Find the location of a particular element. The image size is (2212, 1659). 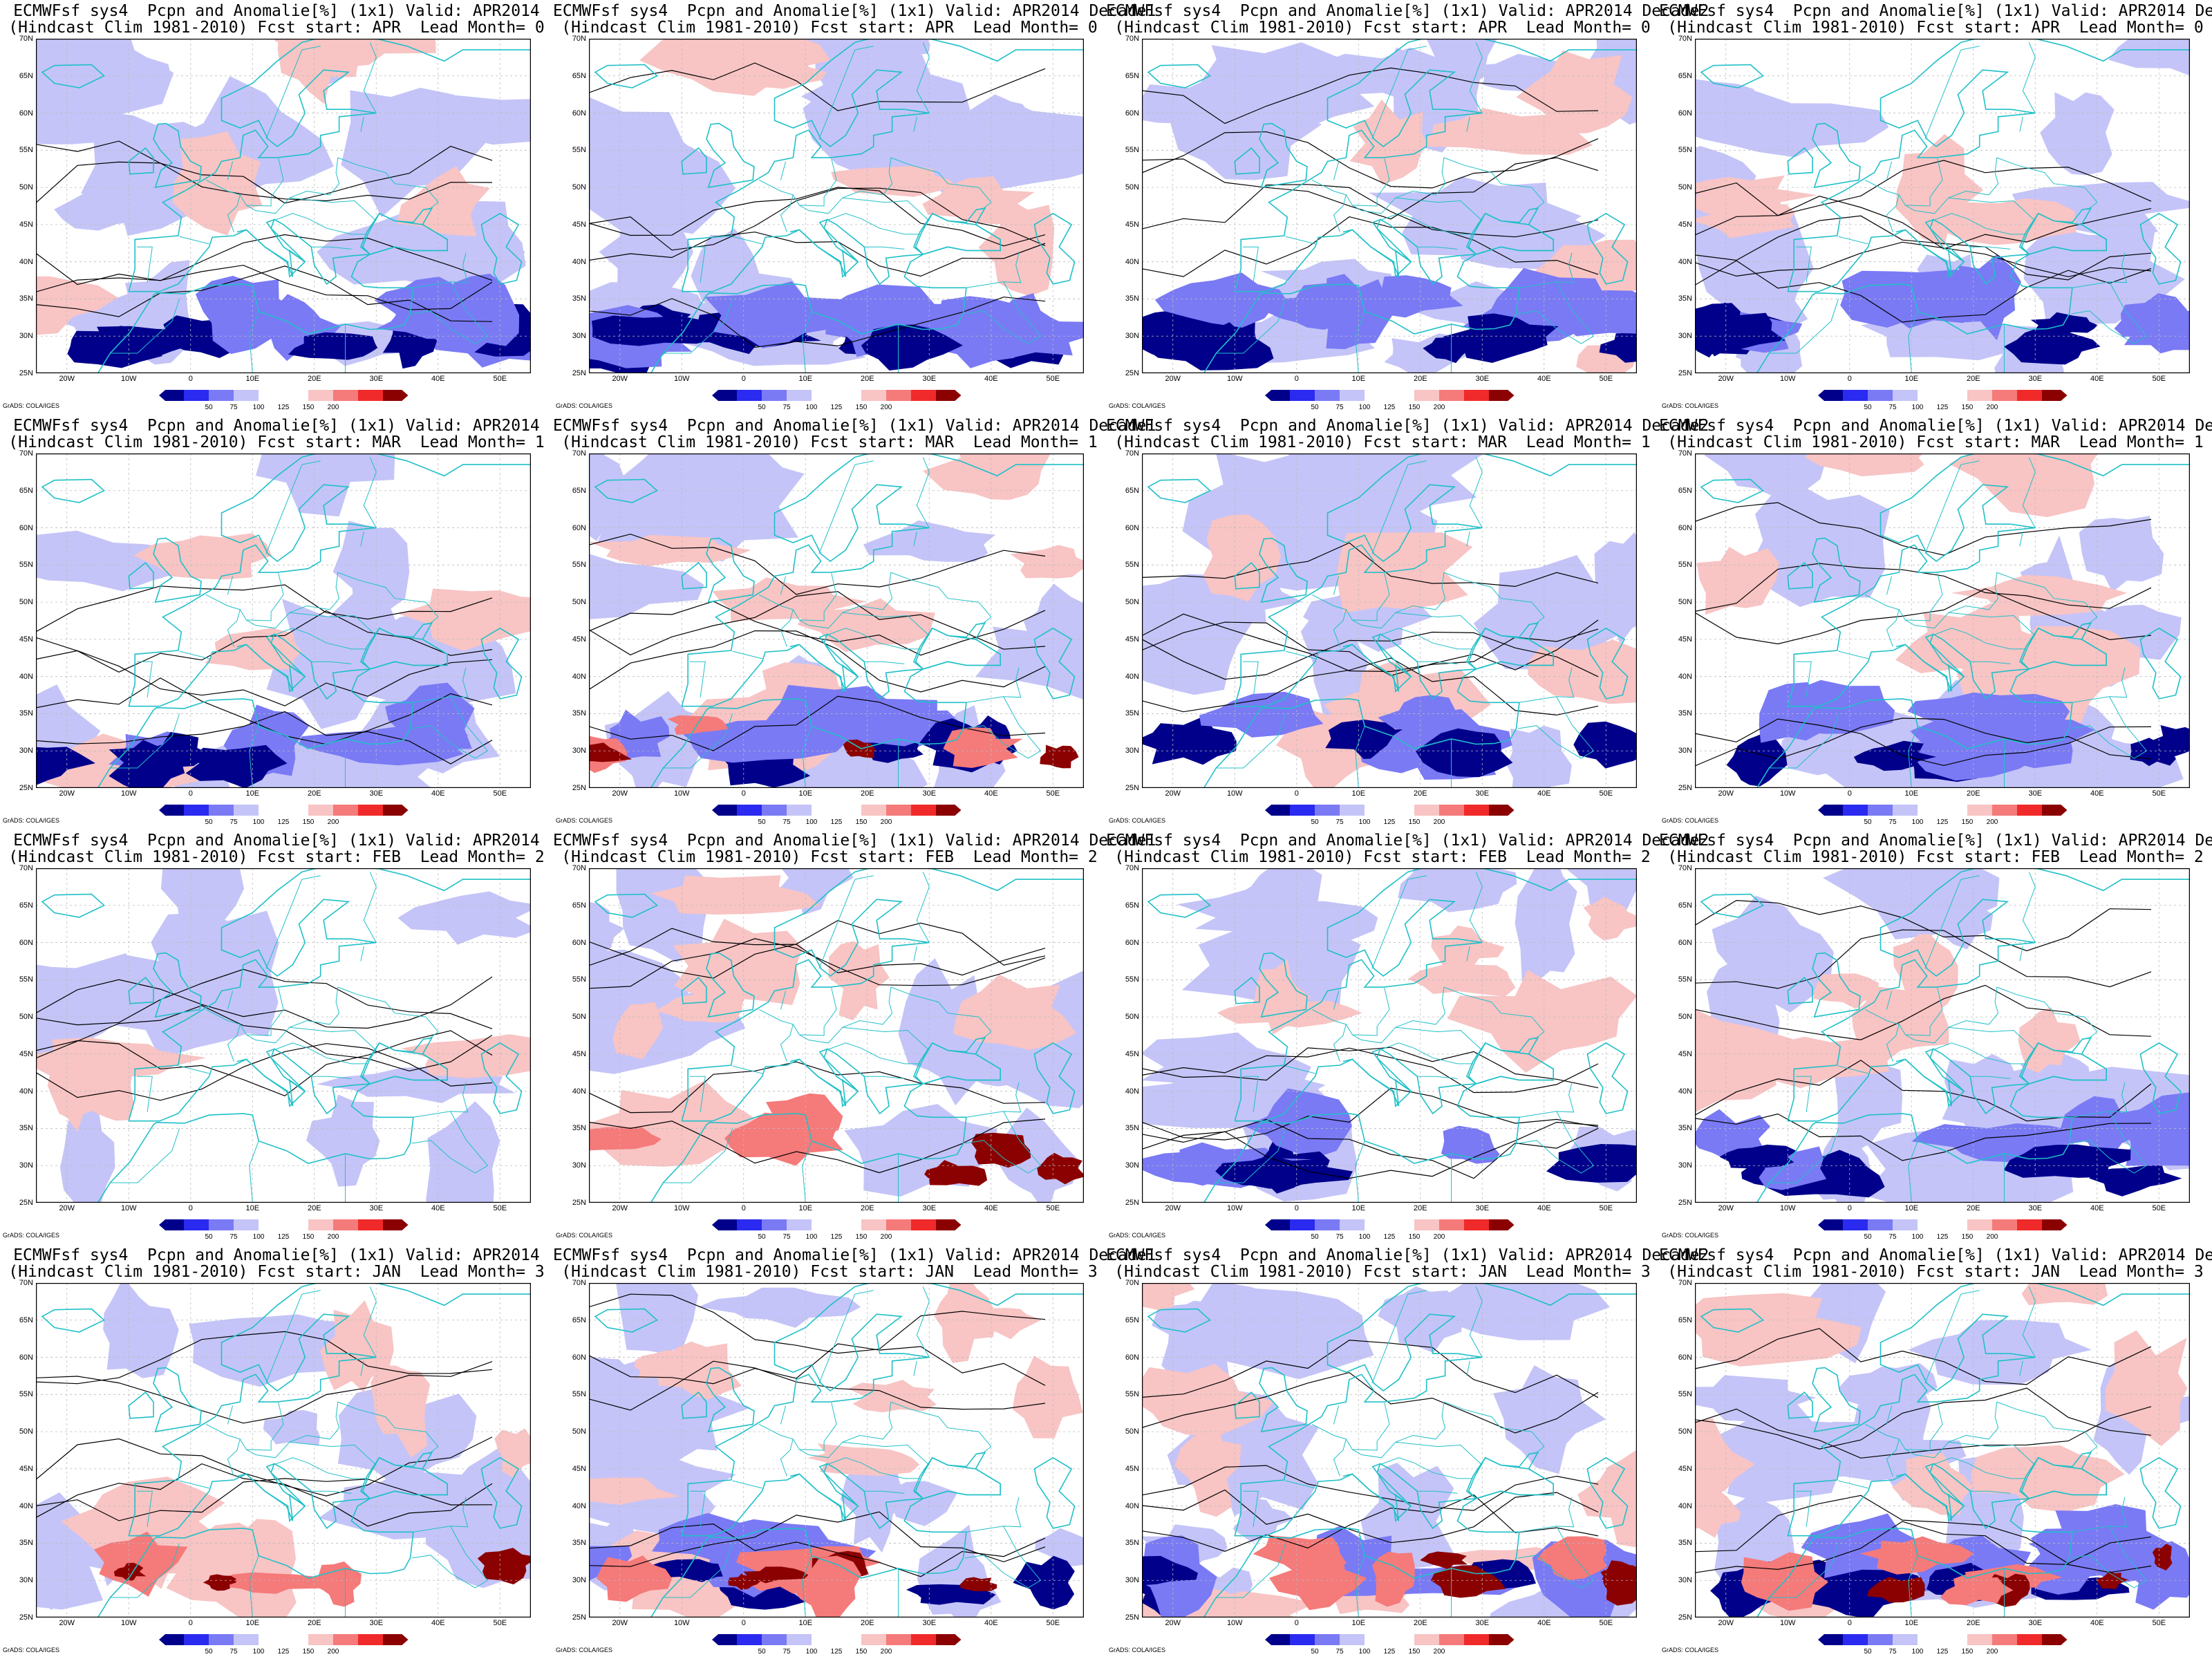

colorbar-label: 100 is located at coordinates (1918, 822).